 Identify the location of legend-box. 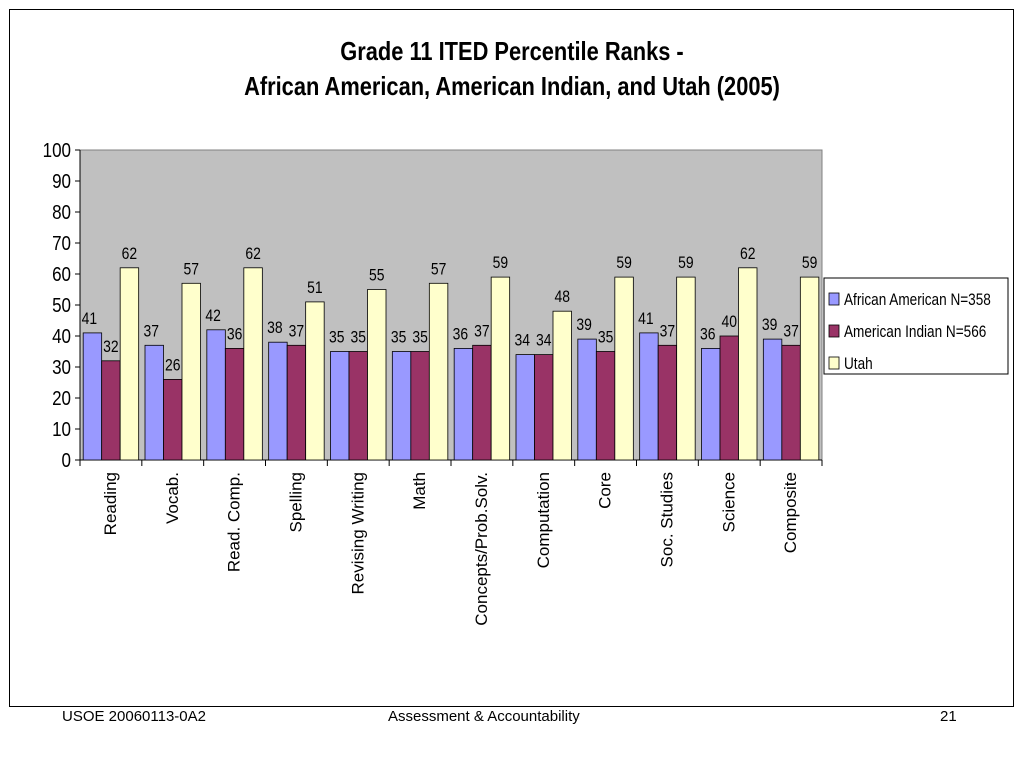
(916, 326).